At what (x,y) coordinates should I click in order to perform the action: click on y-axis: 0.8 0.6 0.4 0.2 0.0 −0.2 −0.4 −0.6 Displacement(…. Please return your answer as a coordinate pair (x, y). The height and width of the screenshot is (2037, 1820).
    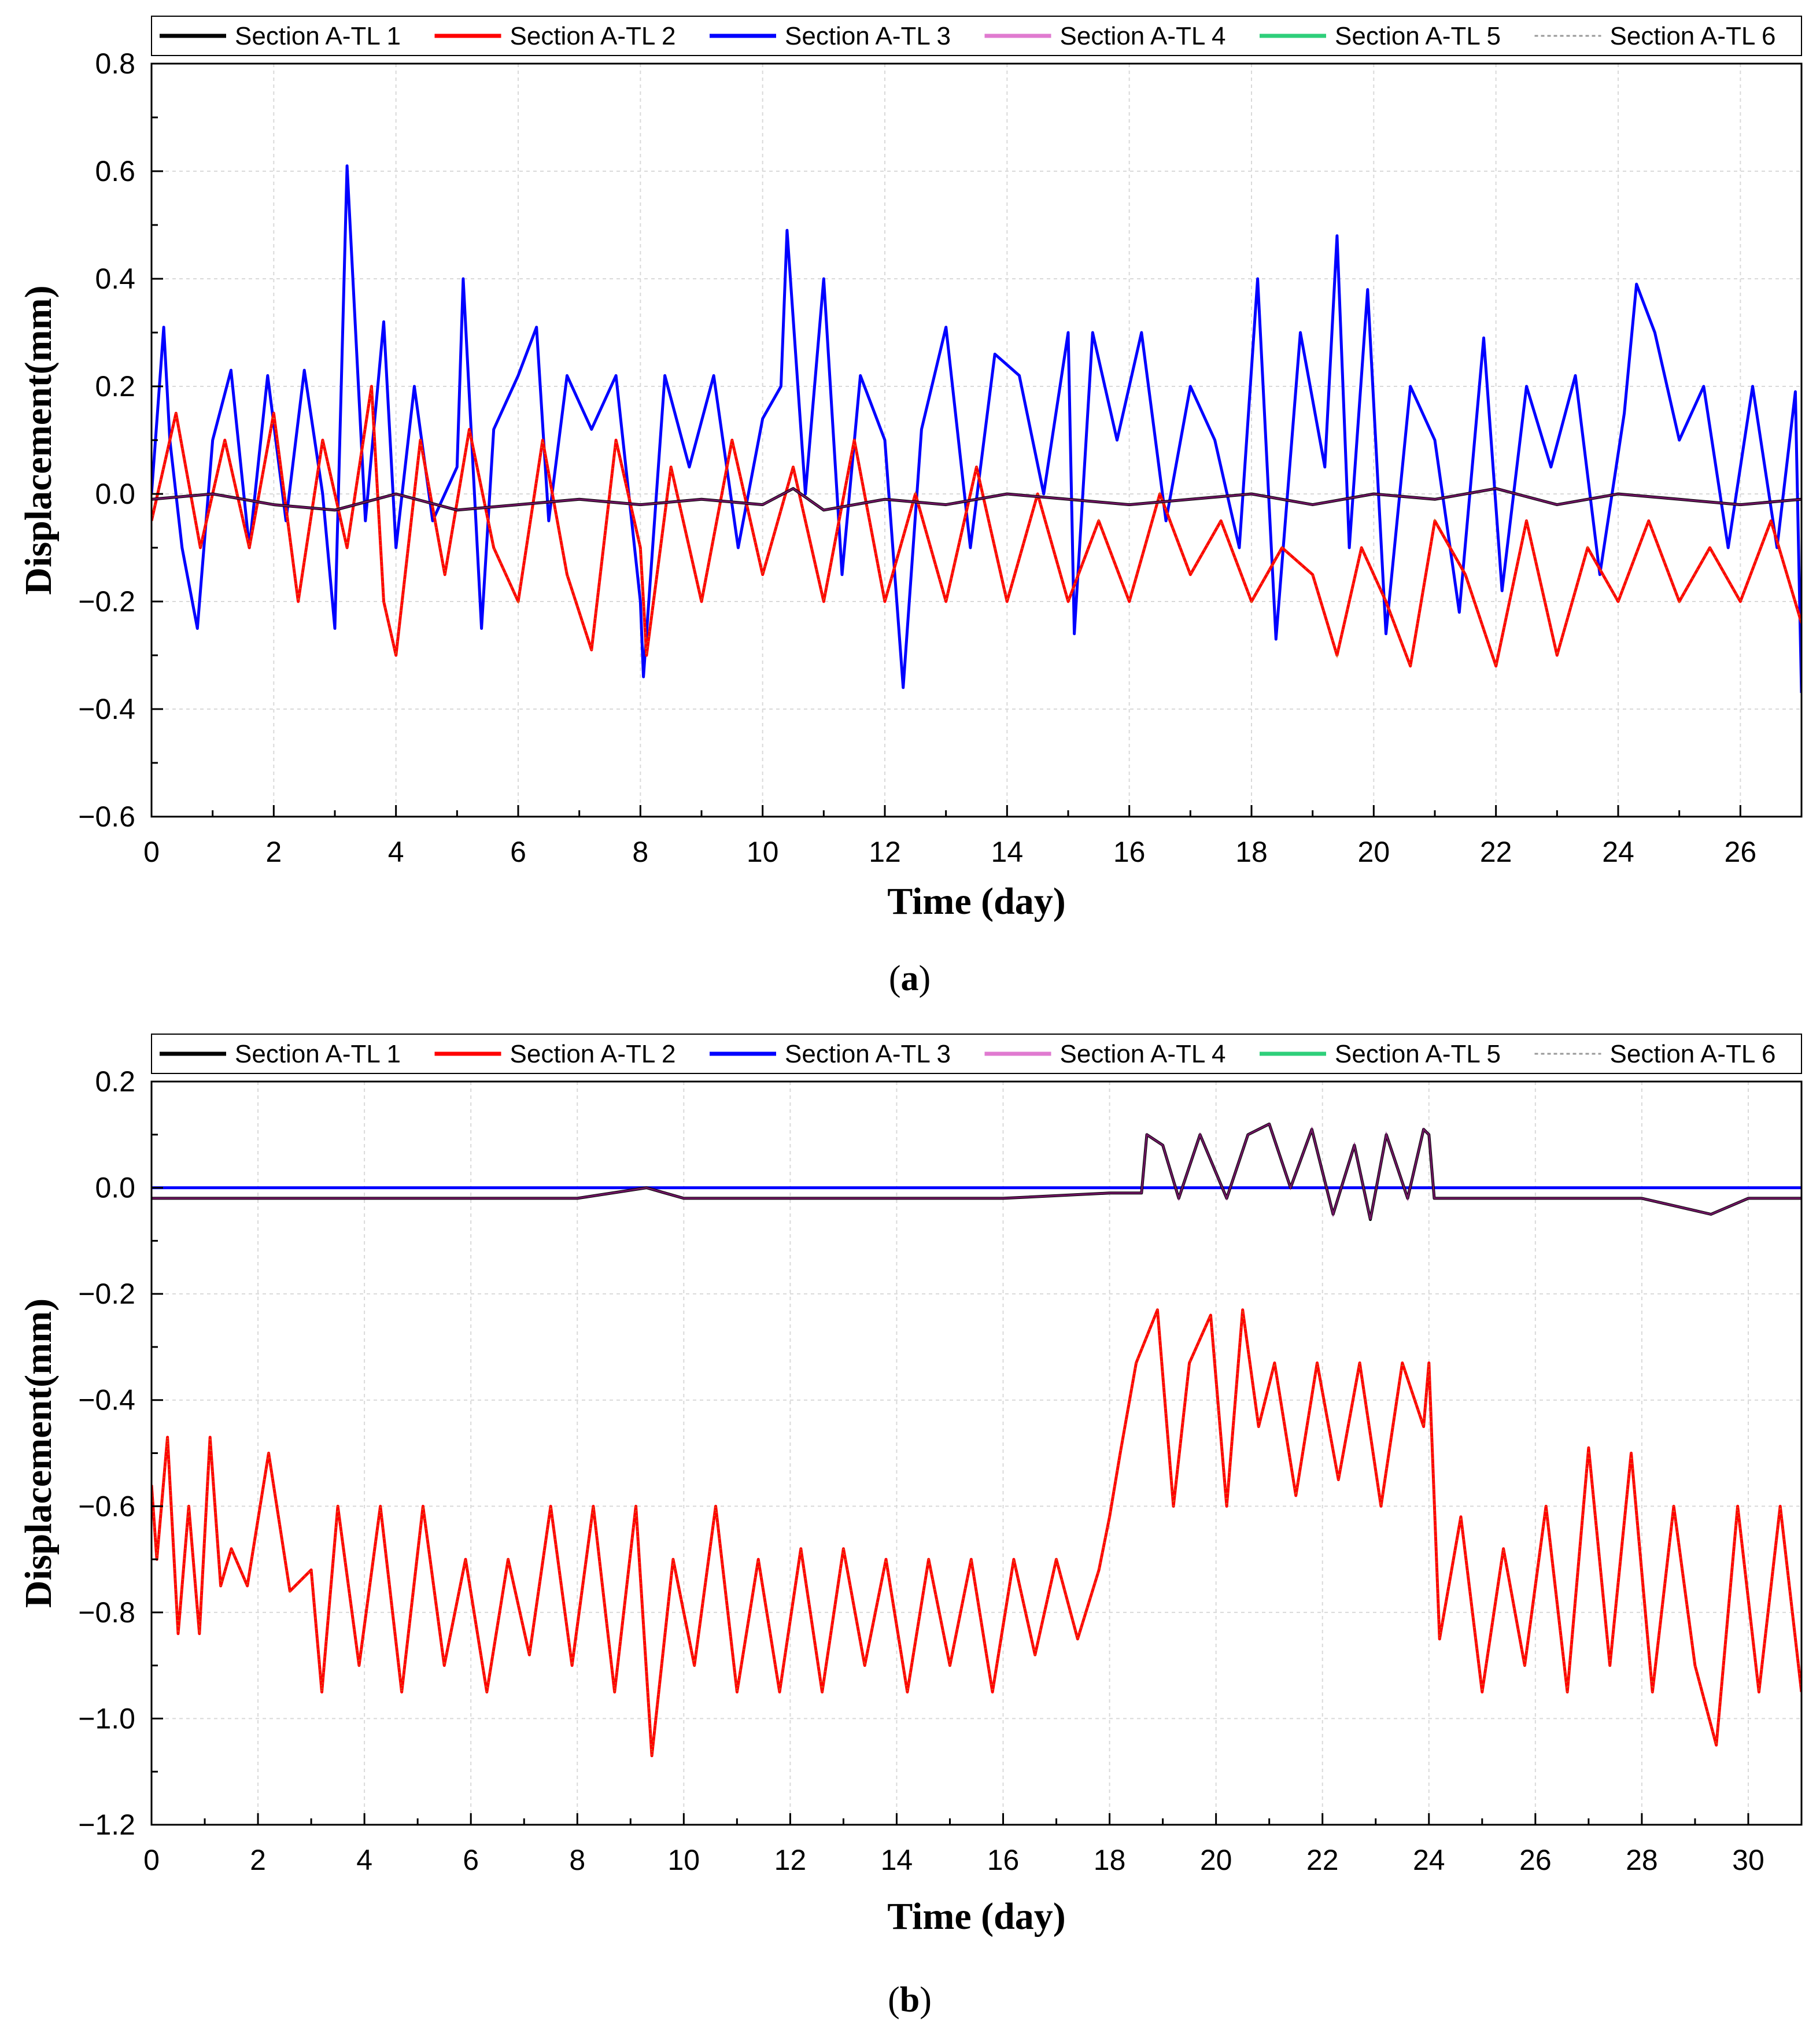
    Looking at the image, I should click on (90, 440).